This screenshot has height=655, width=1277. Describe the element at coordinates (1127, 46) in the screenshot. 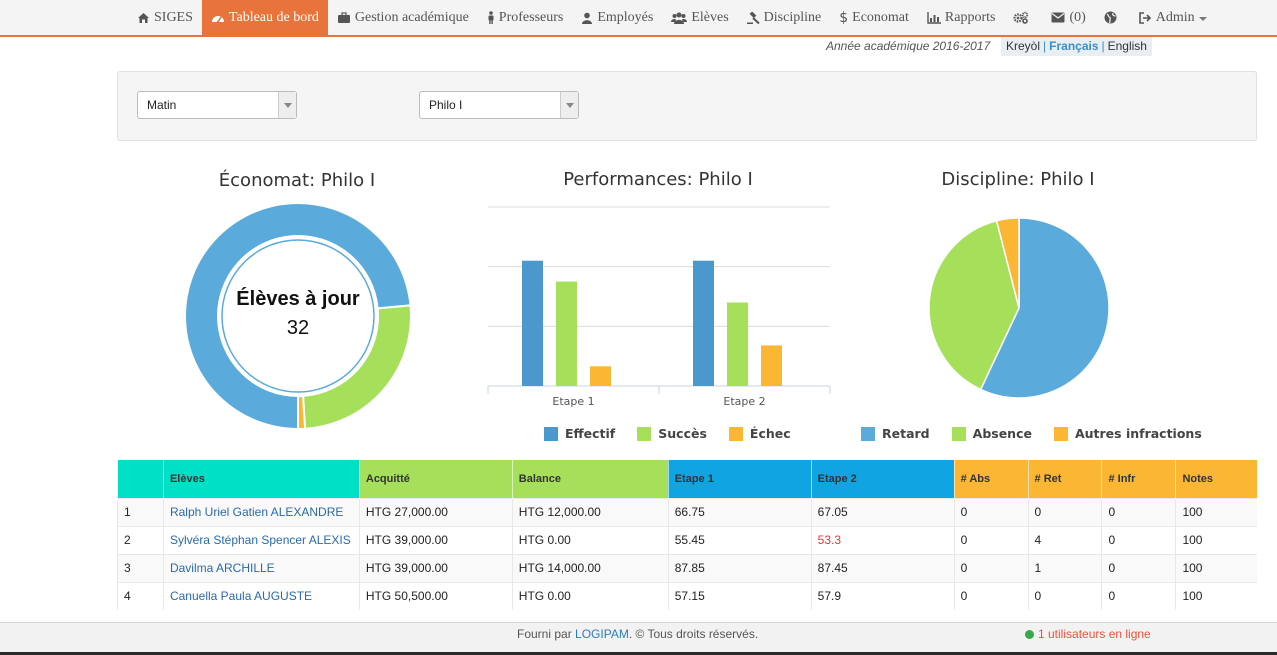

I see `lang-english: English` at that location.